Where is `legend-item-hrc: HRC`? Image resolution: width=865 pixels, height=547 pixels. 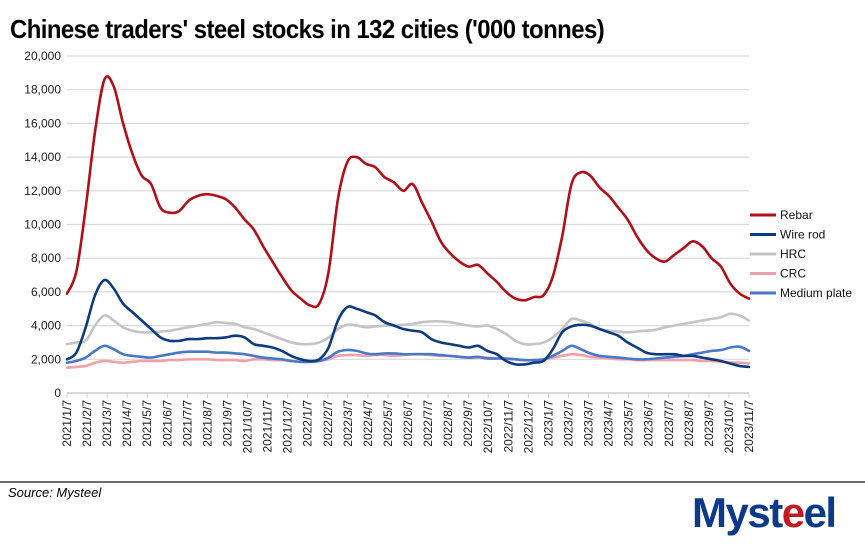
legend-item-hrc: HRC is located at coordinates (778, 254).